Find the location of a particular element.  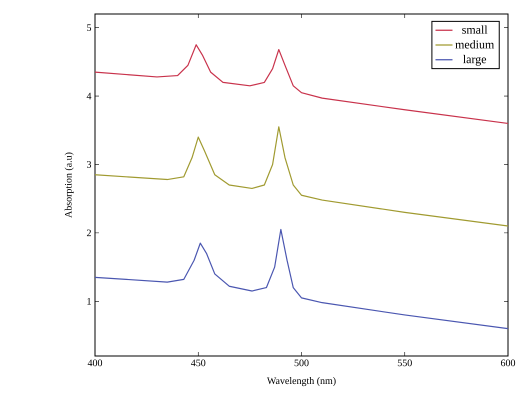

legend-label: medium is located at coordinates (474, 44).